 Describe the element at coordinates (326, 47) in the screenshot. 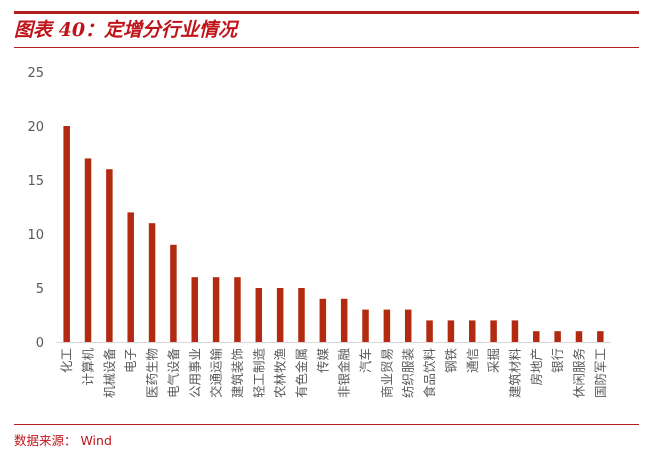

I see `title-bottom-rule` at that location.